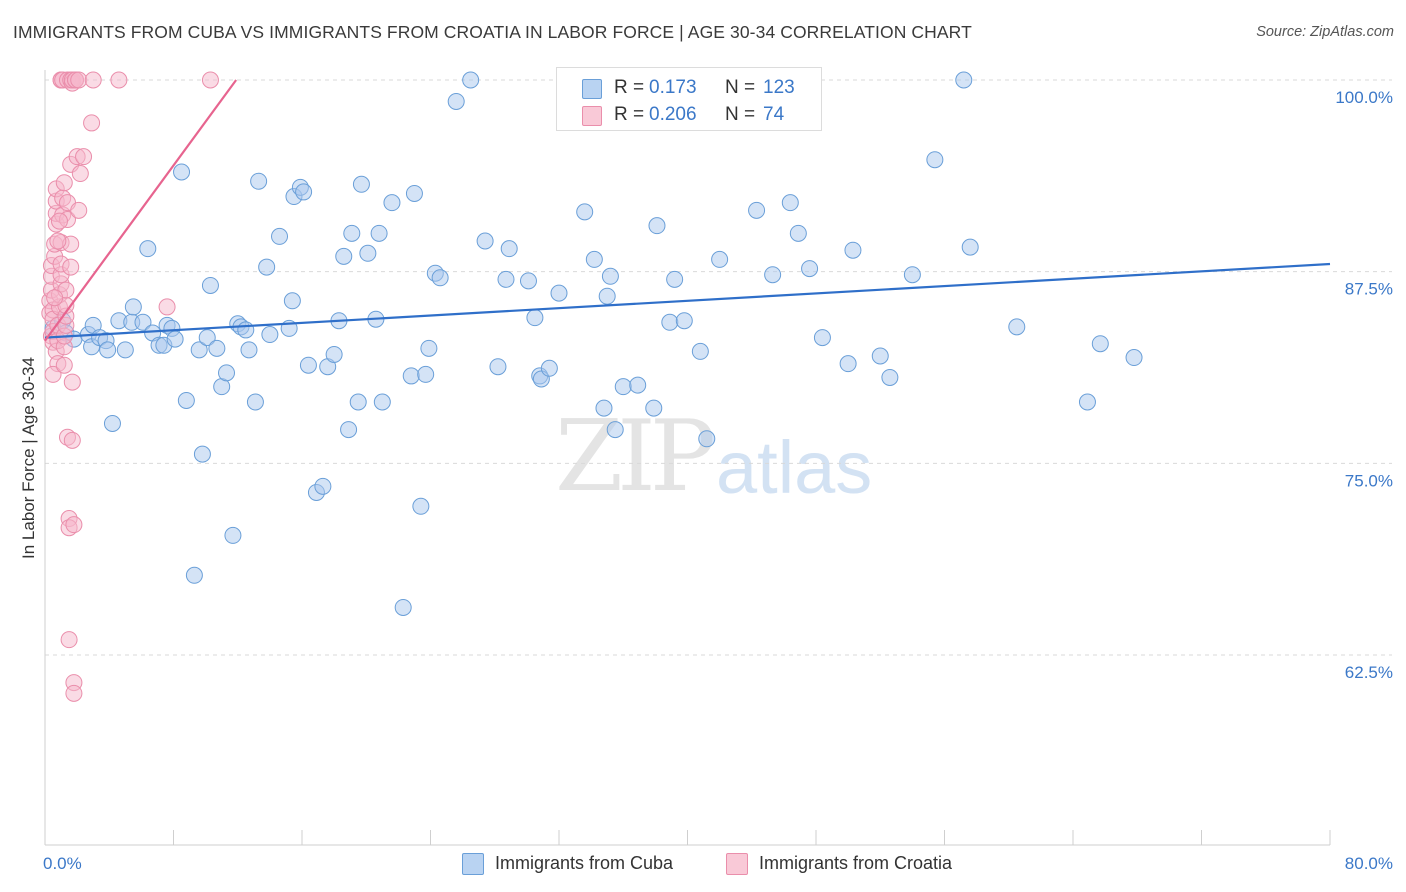 The width and height of the screenshot is (1406, 892). Describe the element at coordinates (1369, 480) in the screenshot. I see `y-tick-label: 75.0%` at that location.